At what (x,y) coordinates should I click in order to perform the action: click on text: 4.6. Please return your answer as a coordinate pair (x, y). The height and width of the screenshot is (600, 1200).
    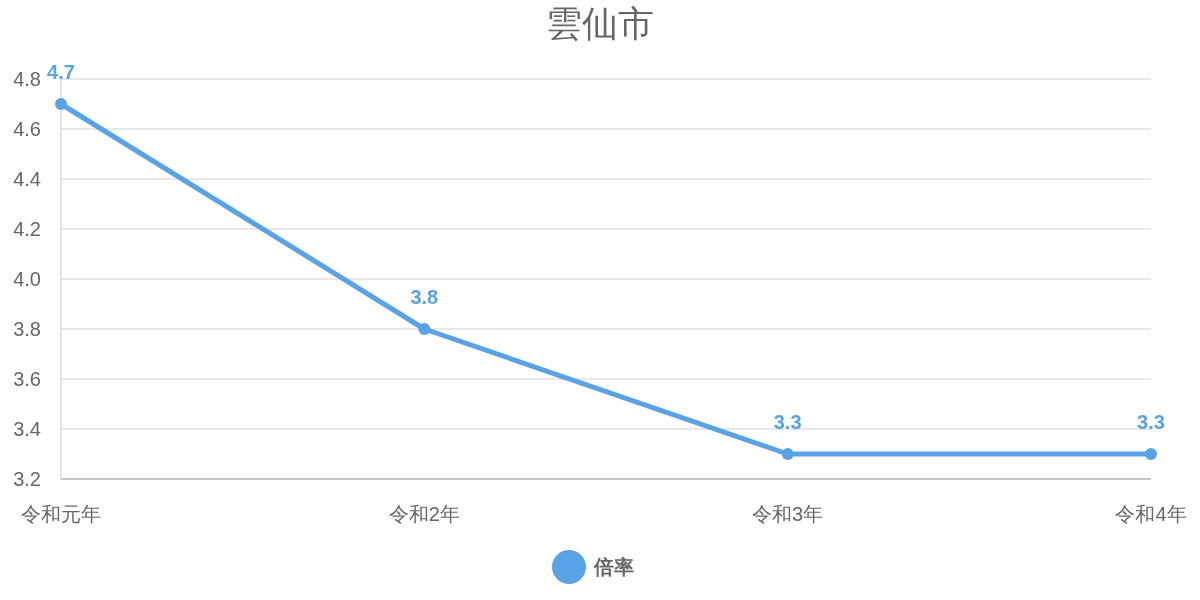
    Looking at the image, I should click on (27, 129).